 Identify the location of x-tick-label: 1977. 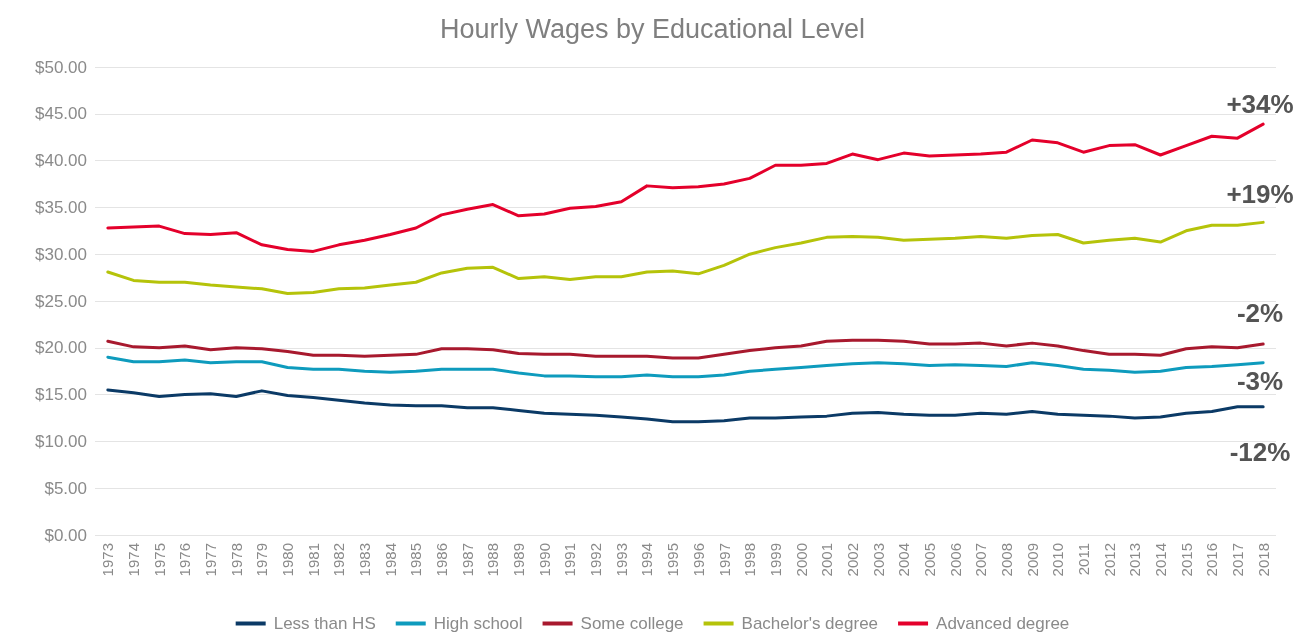
(211, 560).